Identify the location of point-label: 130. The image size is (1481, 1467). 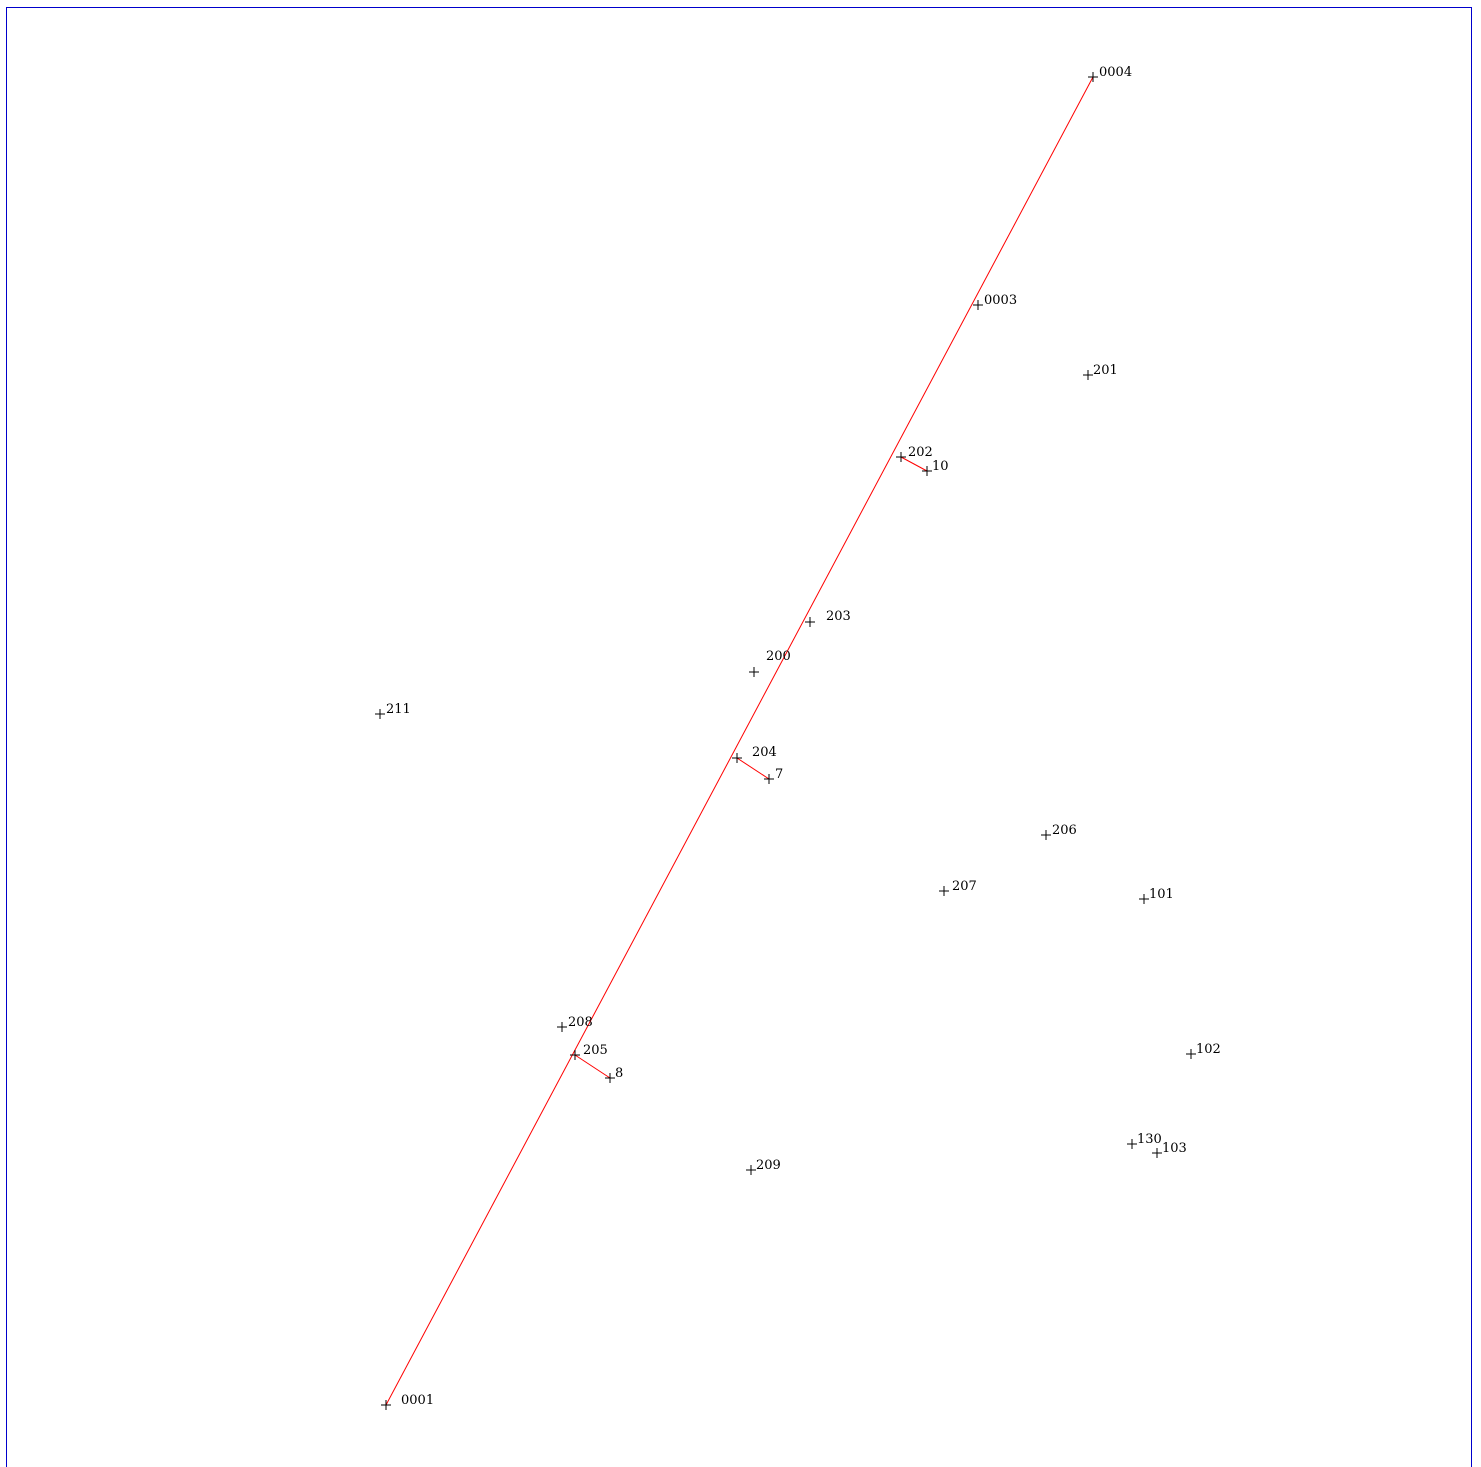
(1149, 1139).